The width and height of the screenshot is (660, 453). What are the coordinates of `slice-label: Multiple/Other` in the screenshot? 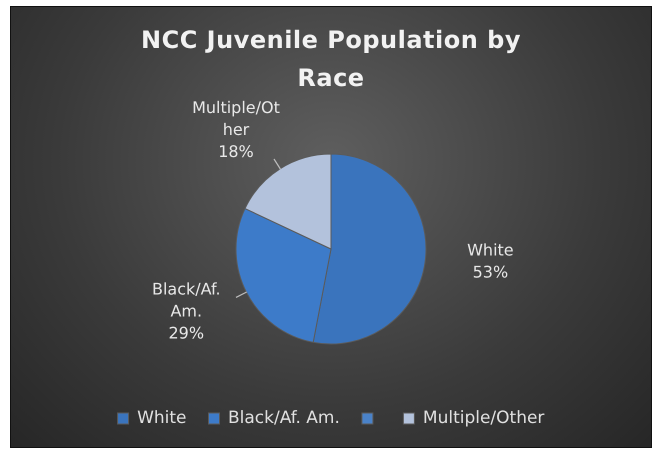 It's located at (236, 118).